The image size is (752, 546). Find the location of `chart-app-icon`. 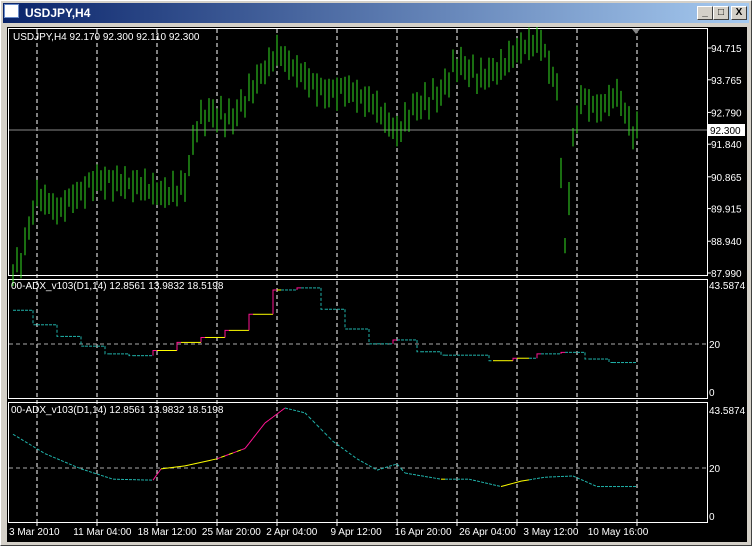

chart-app-icon is located at coordinates (11, 11).